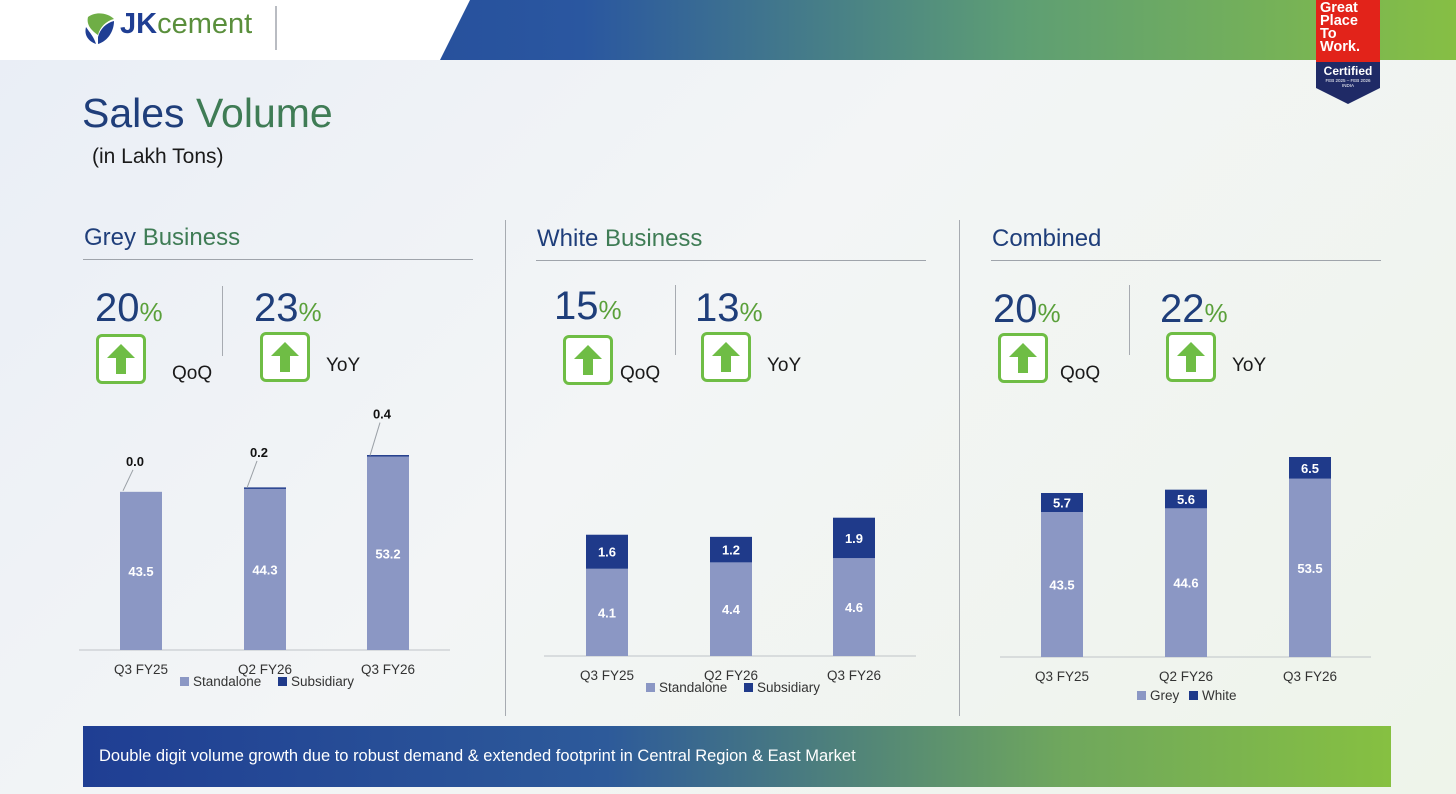 The width and height of the screenshot is (1456, 794). I want to click on combined-section-title: Combined, so click(1047, 238).